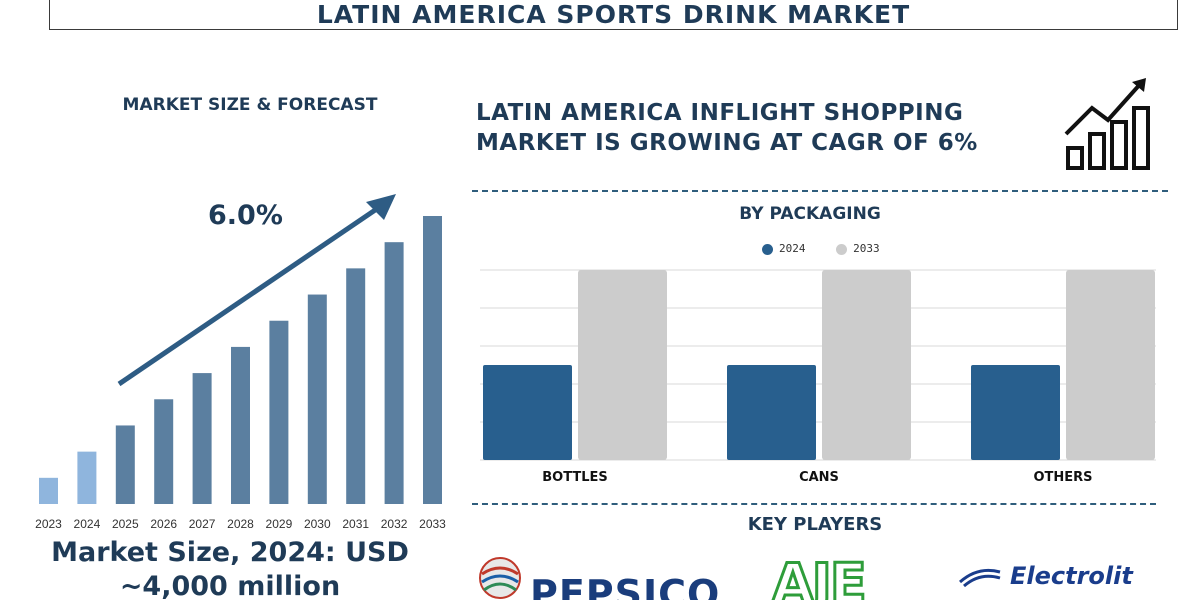 The width and height of the screenshot is (1200, 604). I want to click on forecast-bar-2031, so click(356, 386).